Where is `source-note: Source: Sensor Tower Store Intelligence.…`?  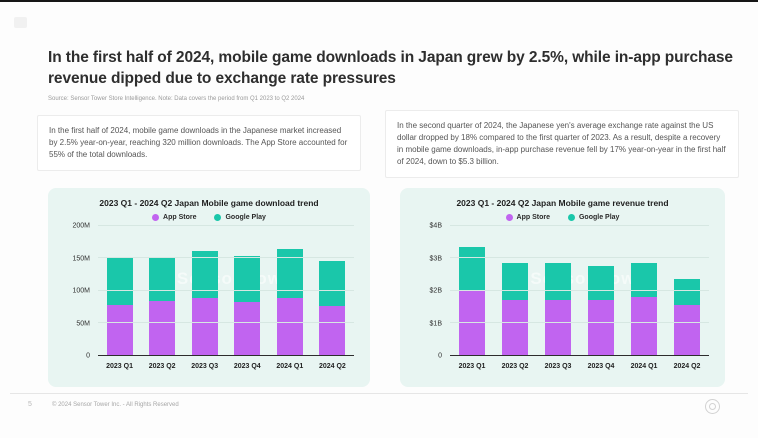 source-note: Source: Sensor Tower Store Intelligence.… is located at coordinates (176, 99).